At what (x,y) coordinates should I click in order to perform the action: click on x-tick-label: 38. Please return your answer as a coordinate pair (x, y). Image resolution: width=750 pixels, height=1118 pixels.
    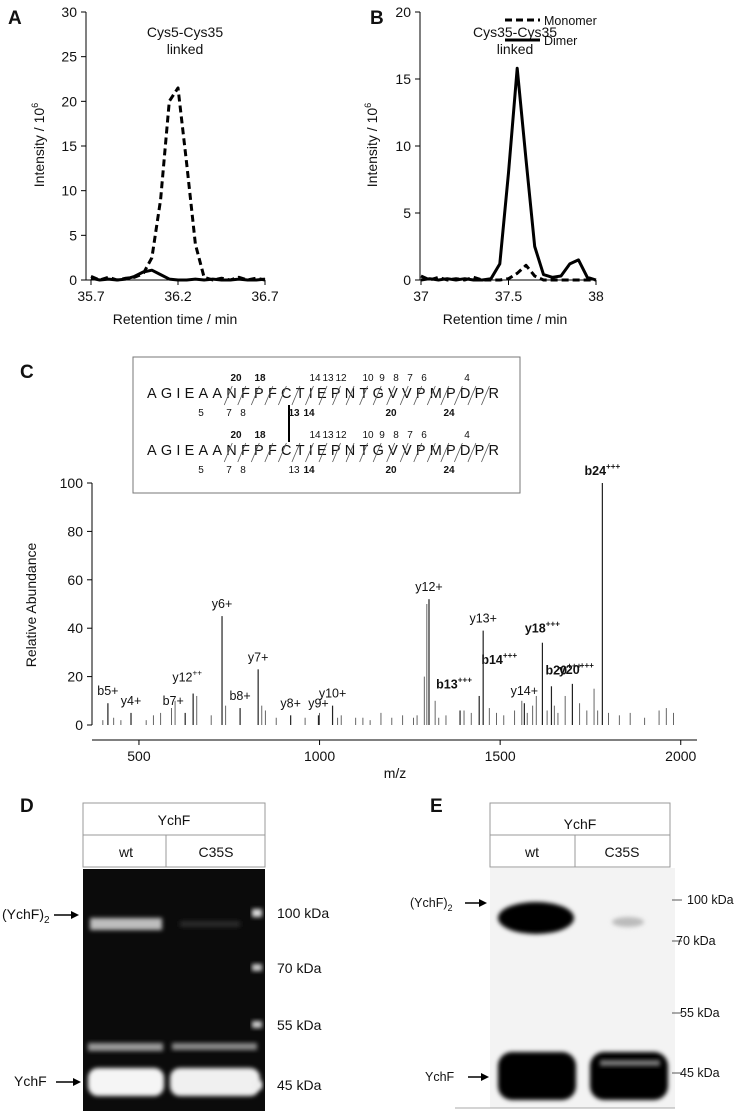
    Looking at the image, I should click on (596, 296).